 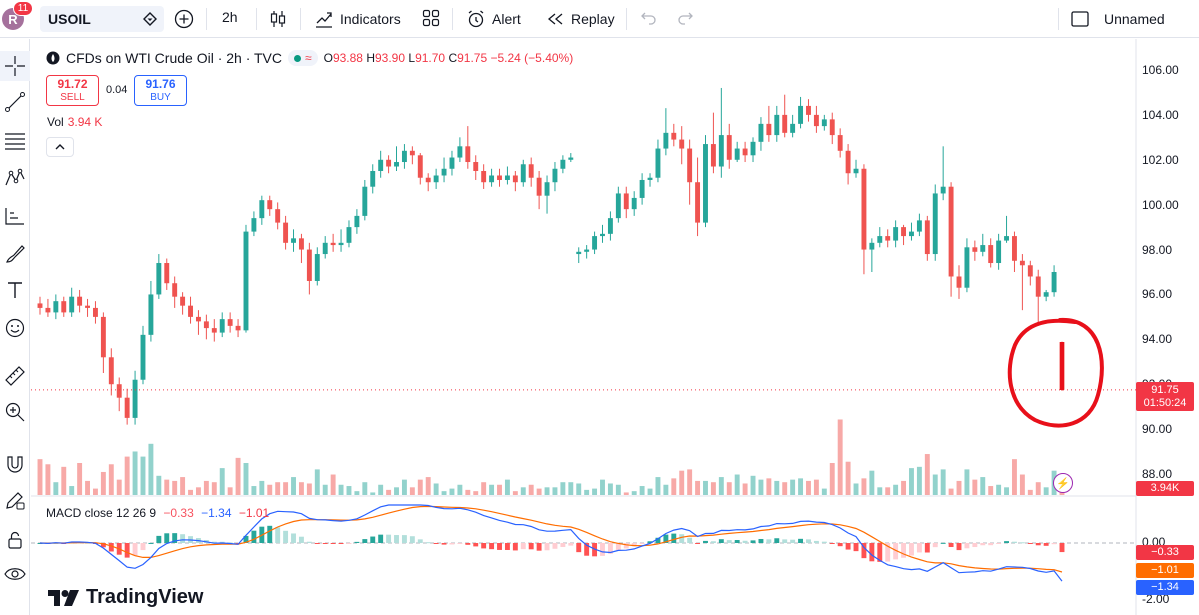 I want to click on lightning-icon: ⚡, so click(x=1063, y=483).